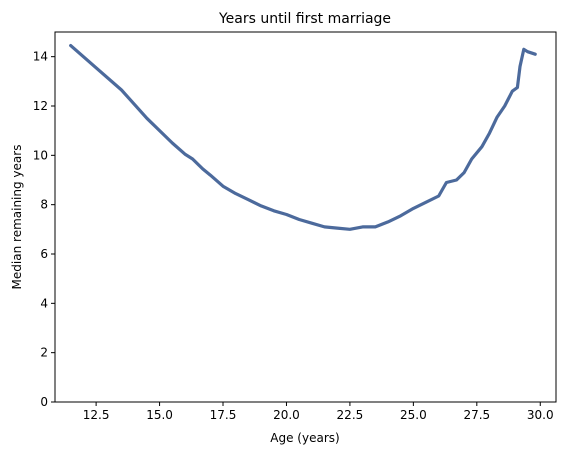  What do you see at coordinates (540, 415) in the screenshot?
I see `x-tick-label: 30.0` at bounding box center [540, 415].